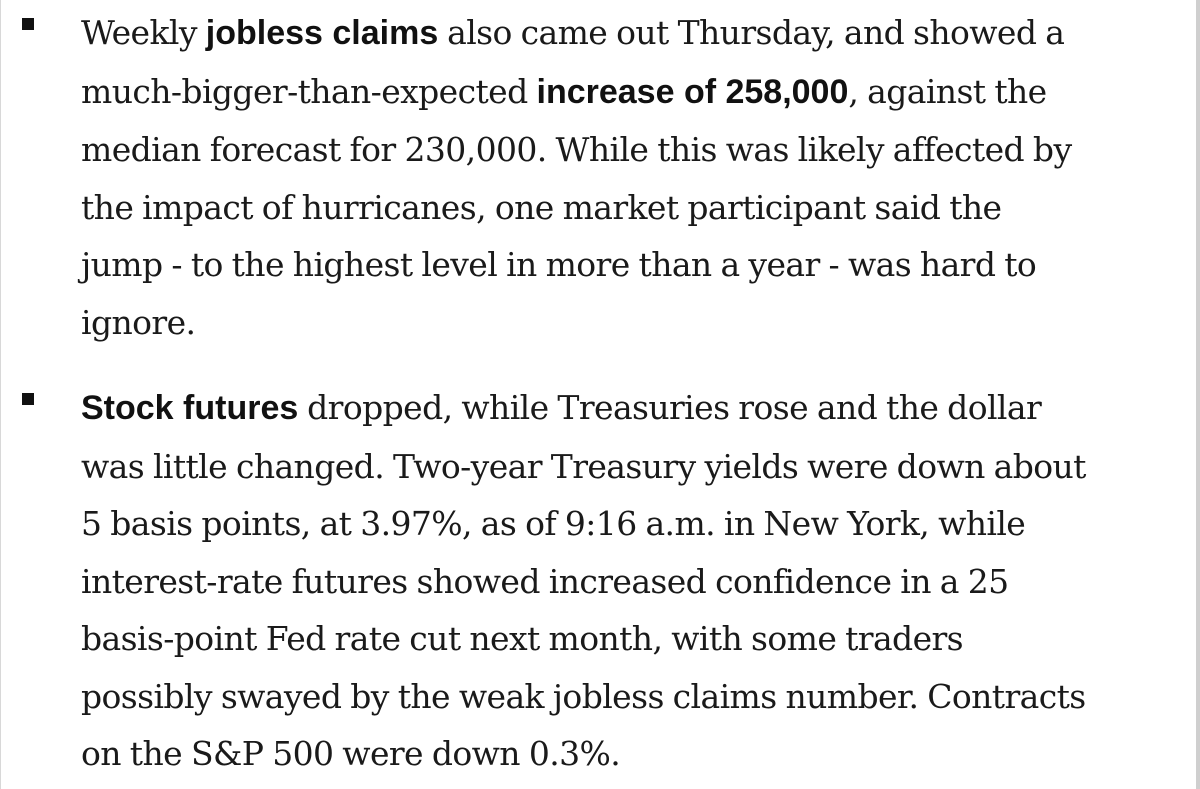 The width and height of the screenshot is (1200, 789). Describe the element at coordinates (692, 91) in the screenshot. I see `bold-phrase: increase of 258,000` at that location.